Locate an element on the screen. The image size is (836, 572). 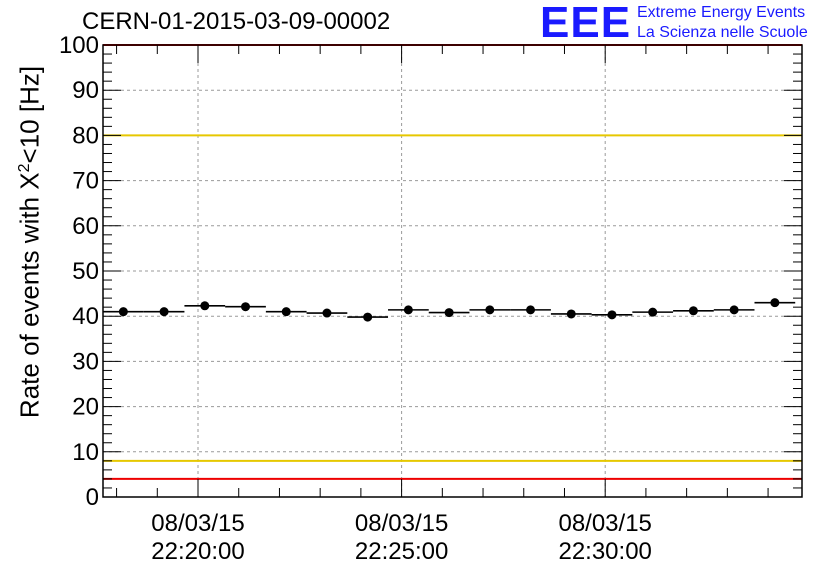
y-tick-label: 70 is located at coordinates (85, 181).